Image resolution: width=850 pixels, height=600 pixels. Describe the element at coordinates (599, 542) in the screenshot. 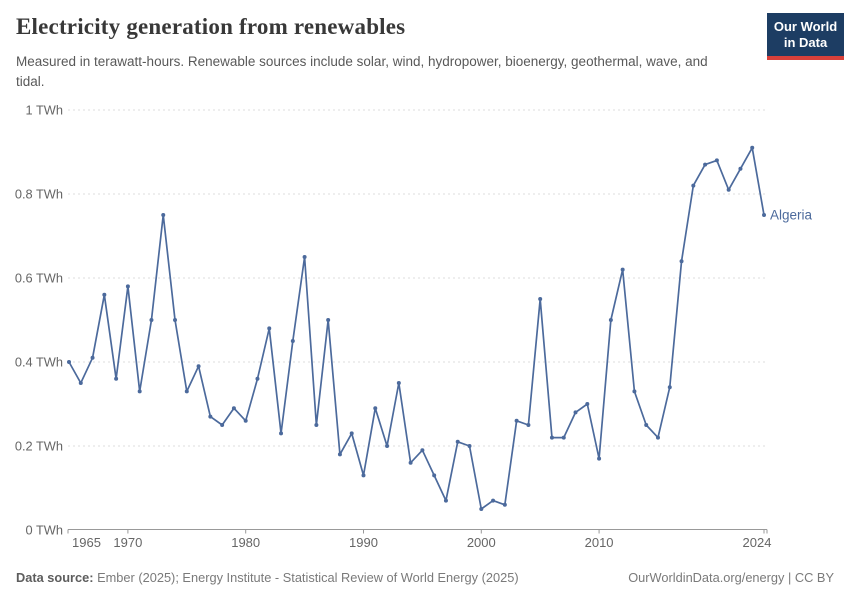

I see `x-axis-tick-label: 2010` at that location.